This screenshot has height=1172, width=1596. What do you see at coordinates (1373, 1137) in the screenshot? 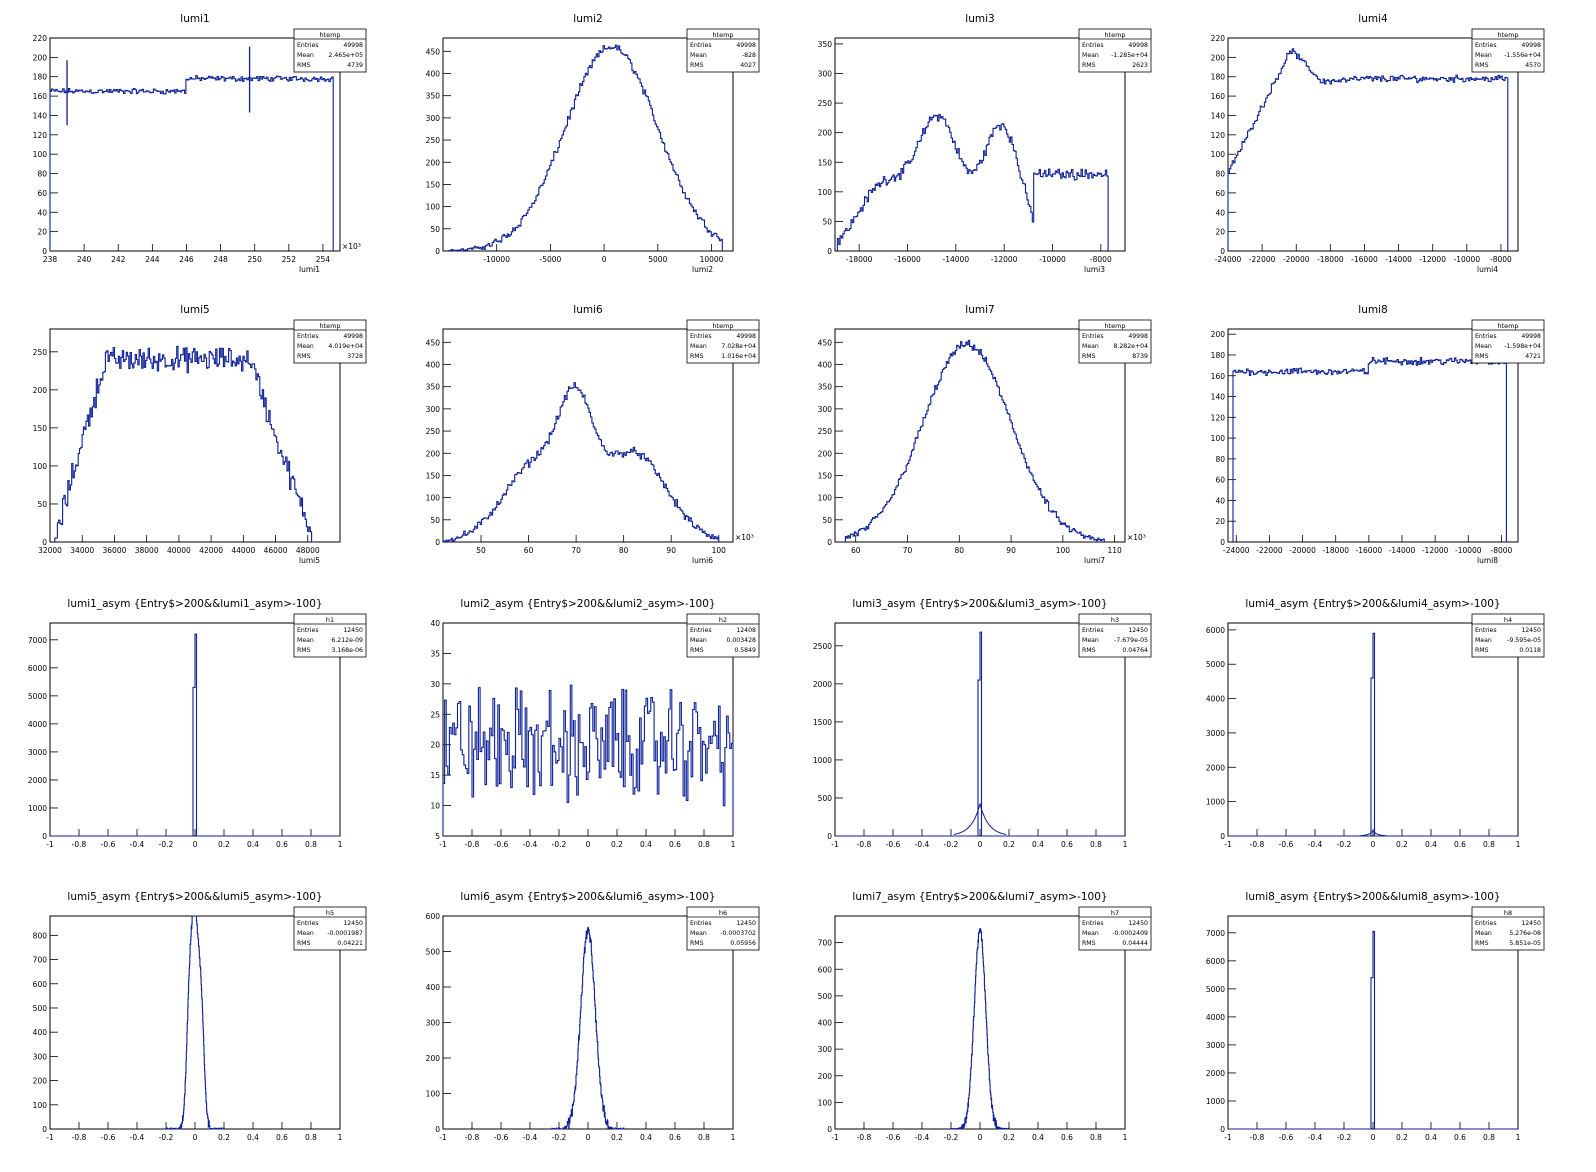
I see `x-tick-label: 0` at bounding box center [1373, 1137].